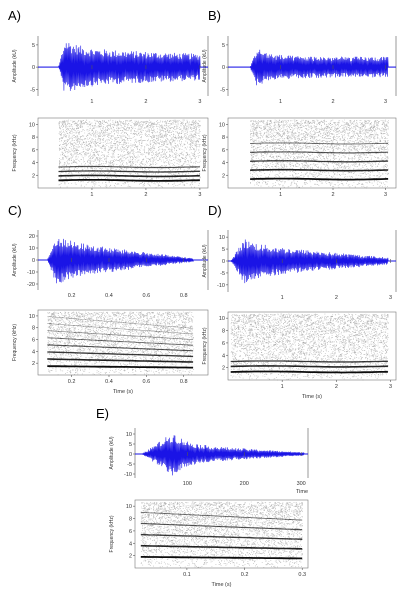  What do you see at coordinates (214, 15) in the screenshot?
I see `panel-label: B)` at bounding box center [214, 15].